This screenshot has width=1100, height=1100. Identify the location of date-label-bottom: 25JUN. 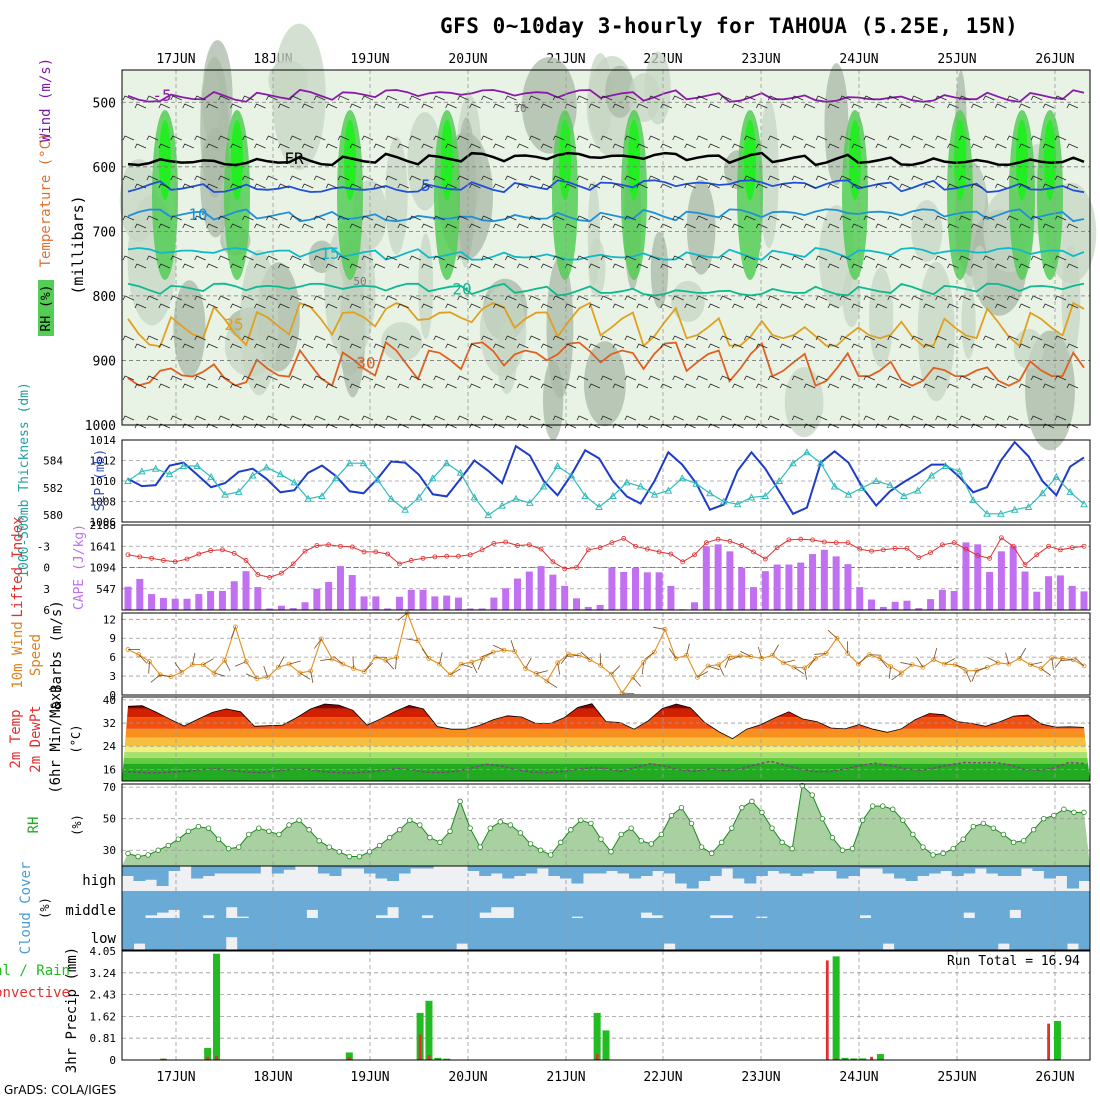
(956, 1077).